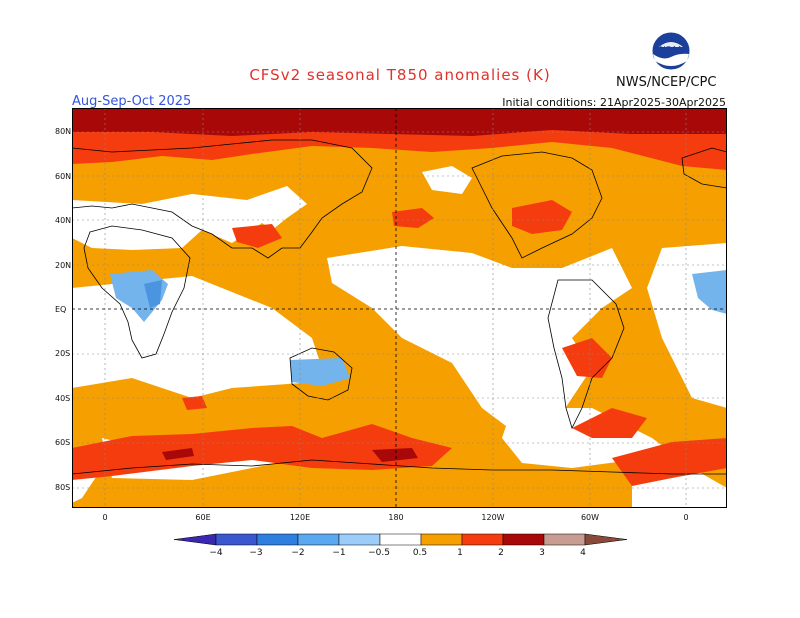 The image size is (800, 618). I want to click on agency-label: NWS/NCEP/CPC, so click(666, 82).